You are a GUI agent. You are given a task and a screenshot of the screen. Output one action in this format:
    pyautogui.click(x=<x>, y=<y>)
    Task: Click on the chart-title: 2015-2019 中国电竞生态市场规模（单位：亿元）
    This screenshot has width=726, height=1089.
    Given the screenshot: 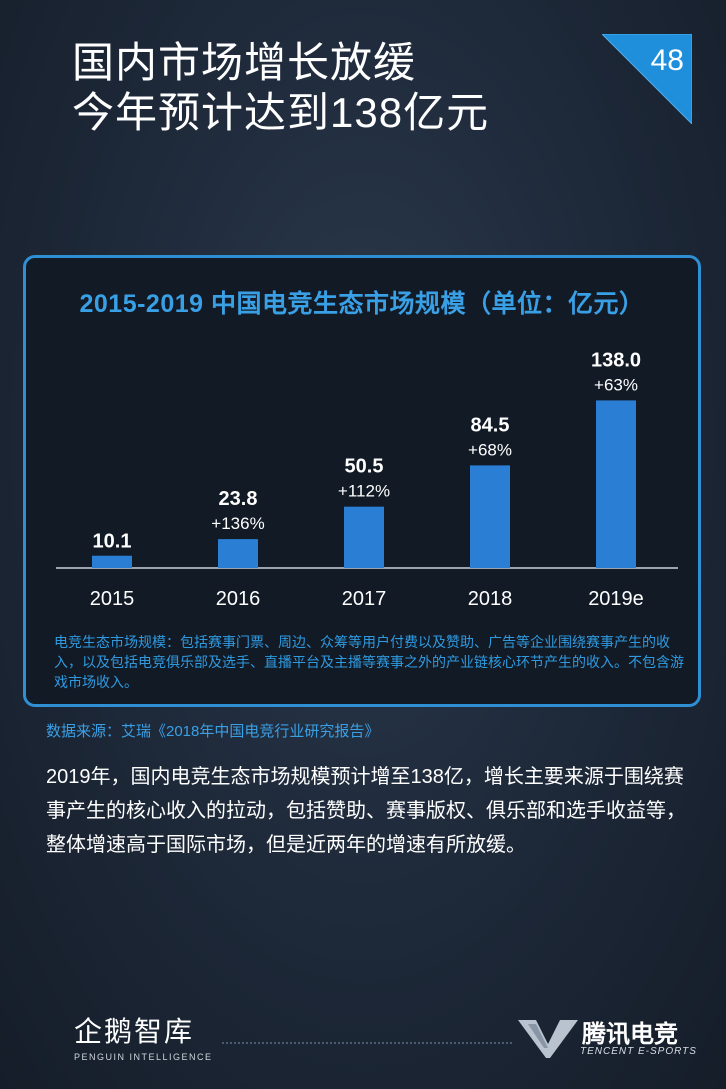 What is the action you would take?
    pyautogui.click(x=362, y=304)
    